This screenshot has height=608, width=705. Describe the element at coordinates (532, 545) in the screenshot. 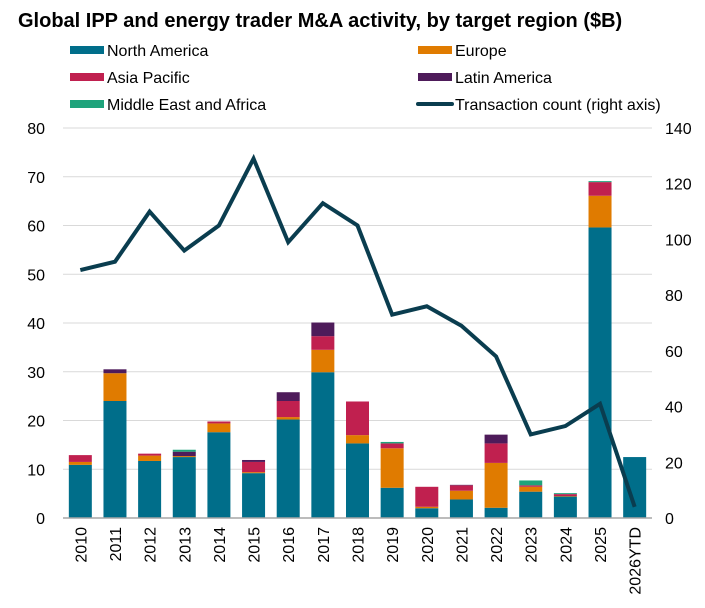

I see `x-tick-label: 2023` at that location.